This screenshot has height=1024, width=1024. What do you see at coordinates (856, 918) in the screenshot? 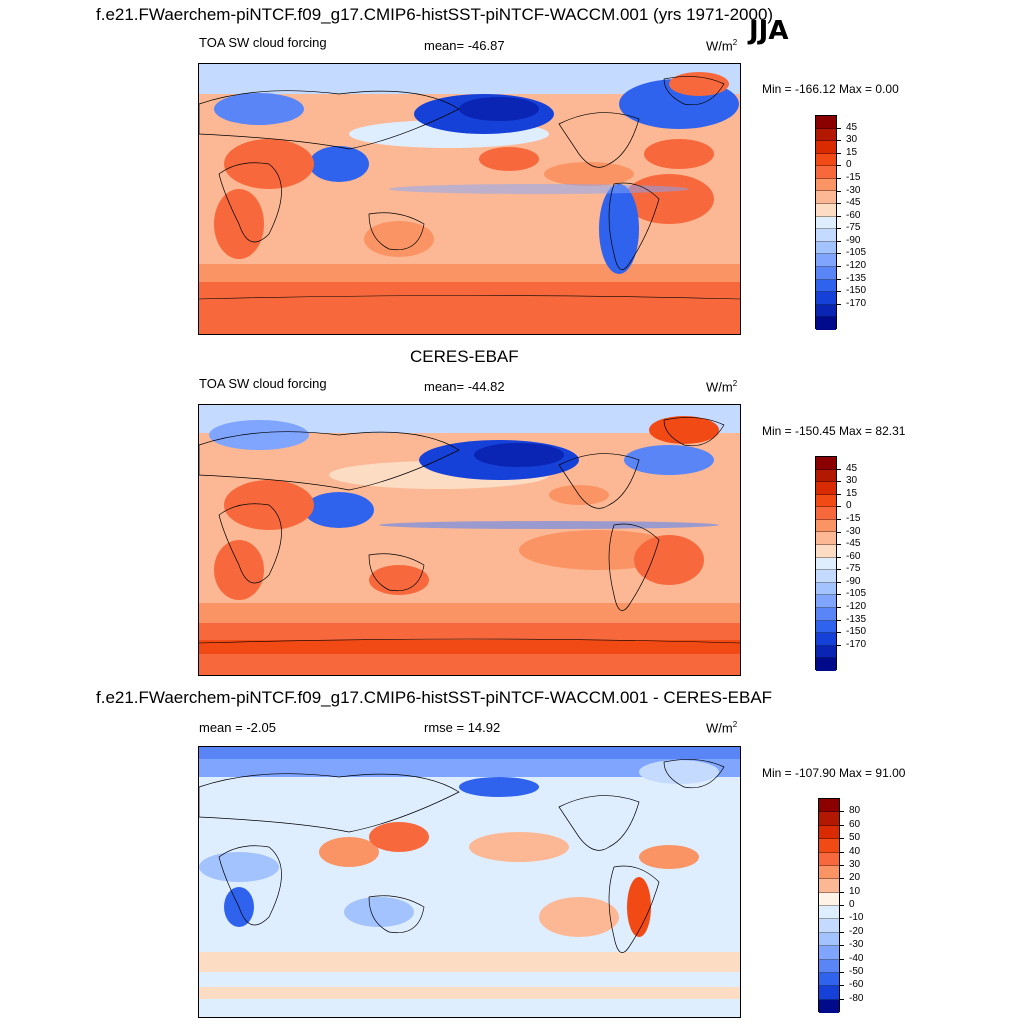
I see `colorbar-label: -10` at bounding box center [856, 918].